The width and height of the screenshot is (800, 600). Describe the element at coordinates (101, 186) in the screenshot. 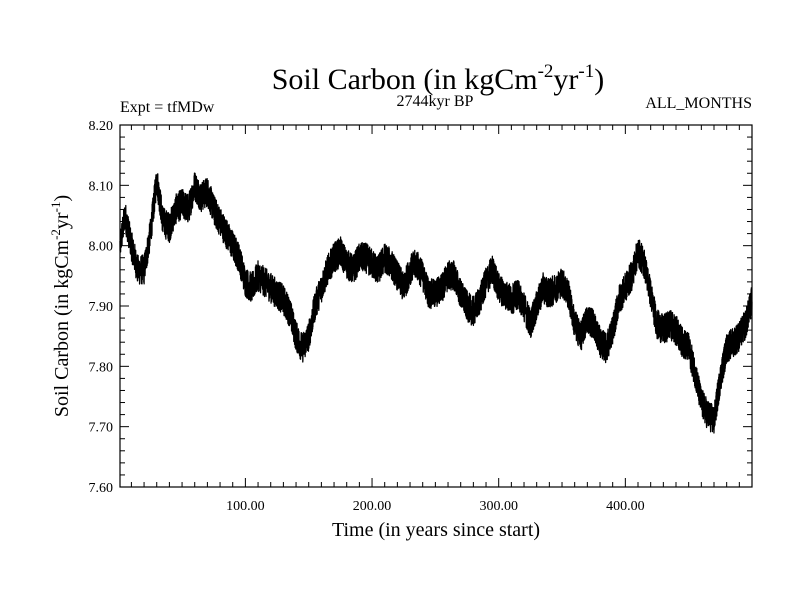

I see `y-tick-label: 8.10` at that location.